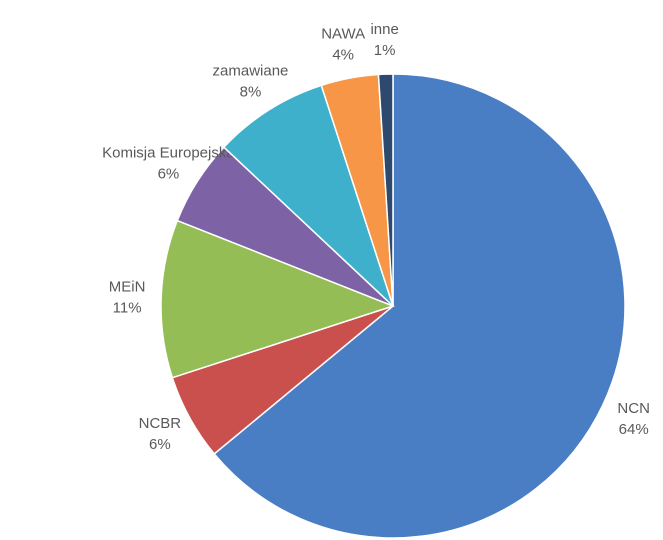 This screenshot has height=540, width=663. What do you see at coordinates (343, 55) in the screenshot?
I see `slice-value-label: 4%` at bounding box center [343, 55].